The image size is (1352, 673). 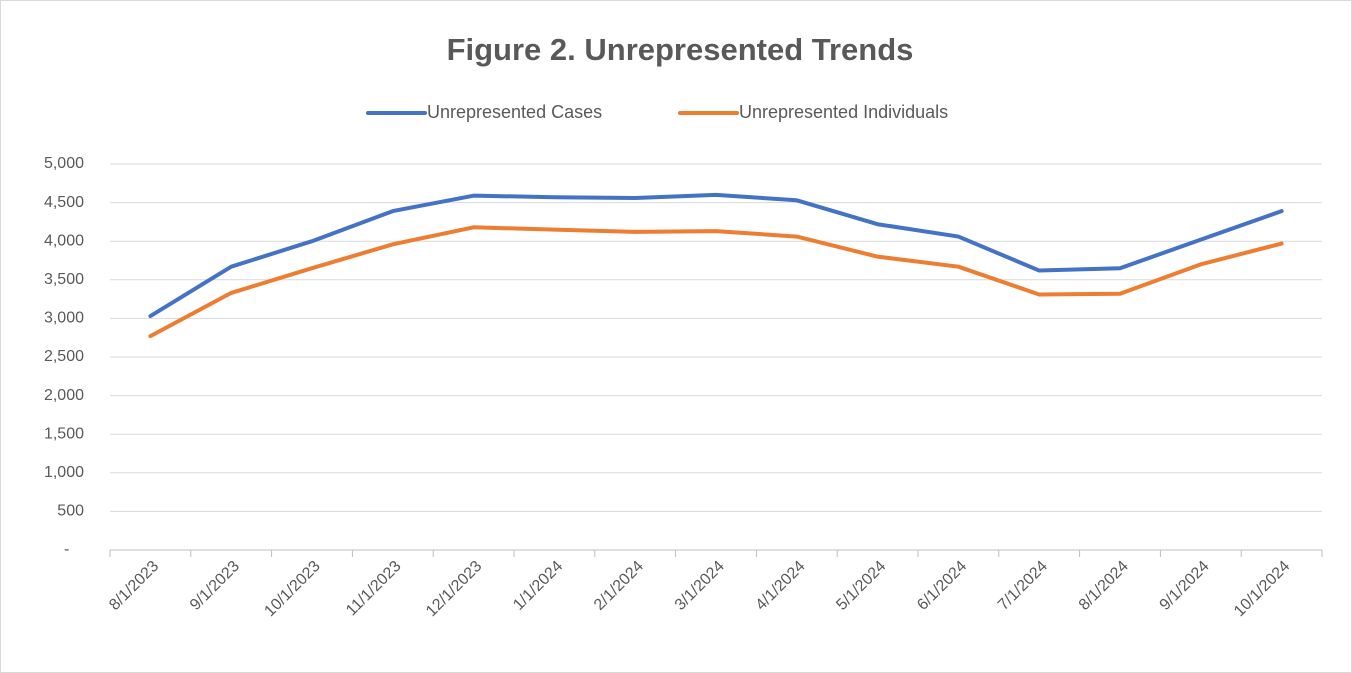 What do you see at coordinates (70, 511) in the screenshot?
I see `y-tick-label: 500` at bounding box center [70, 511].